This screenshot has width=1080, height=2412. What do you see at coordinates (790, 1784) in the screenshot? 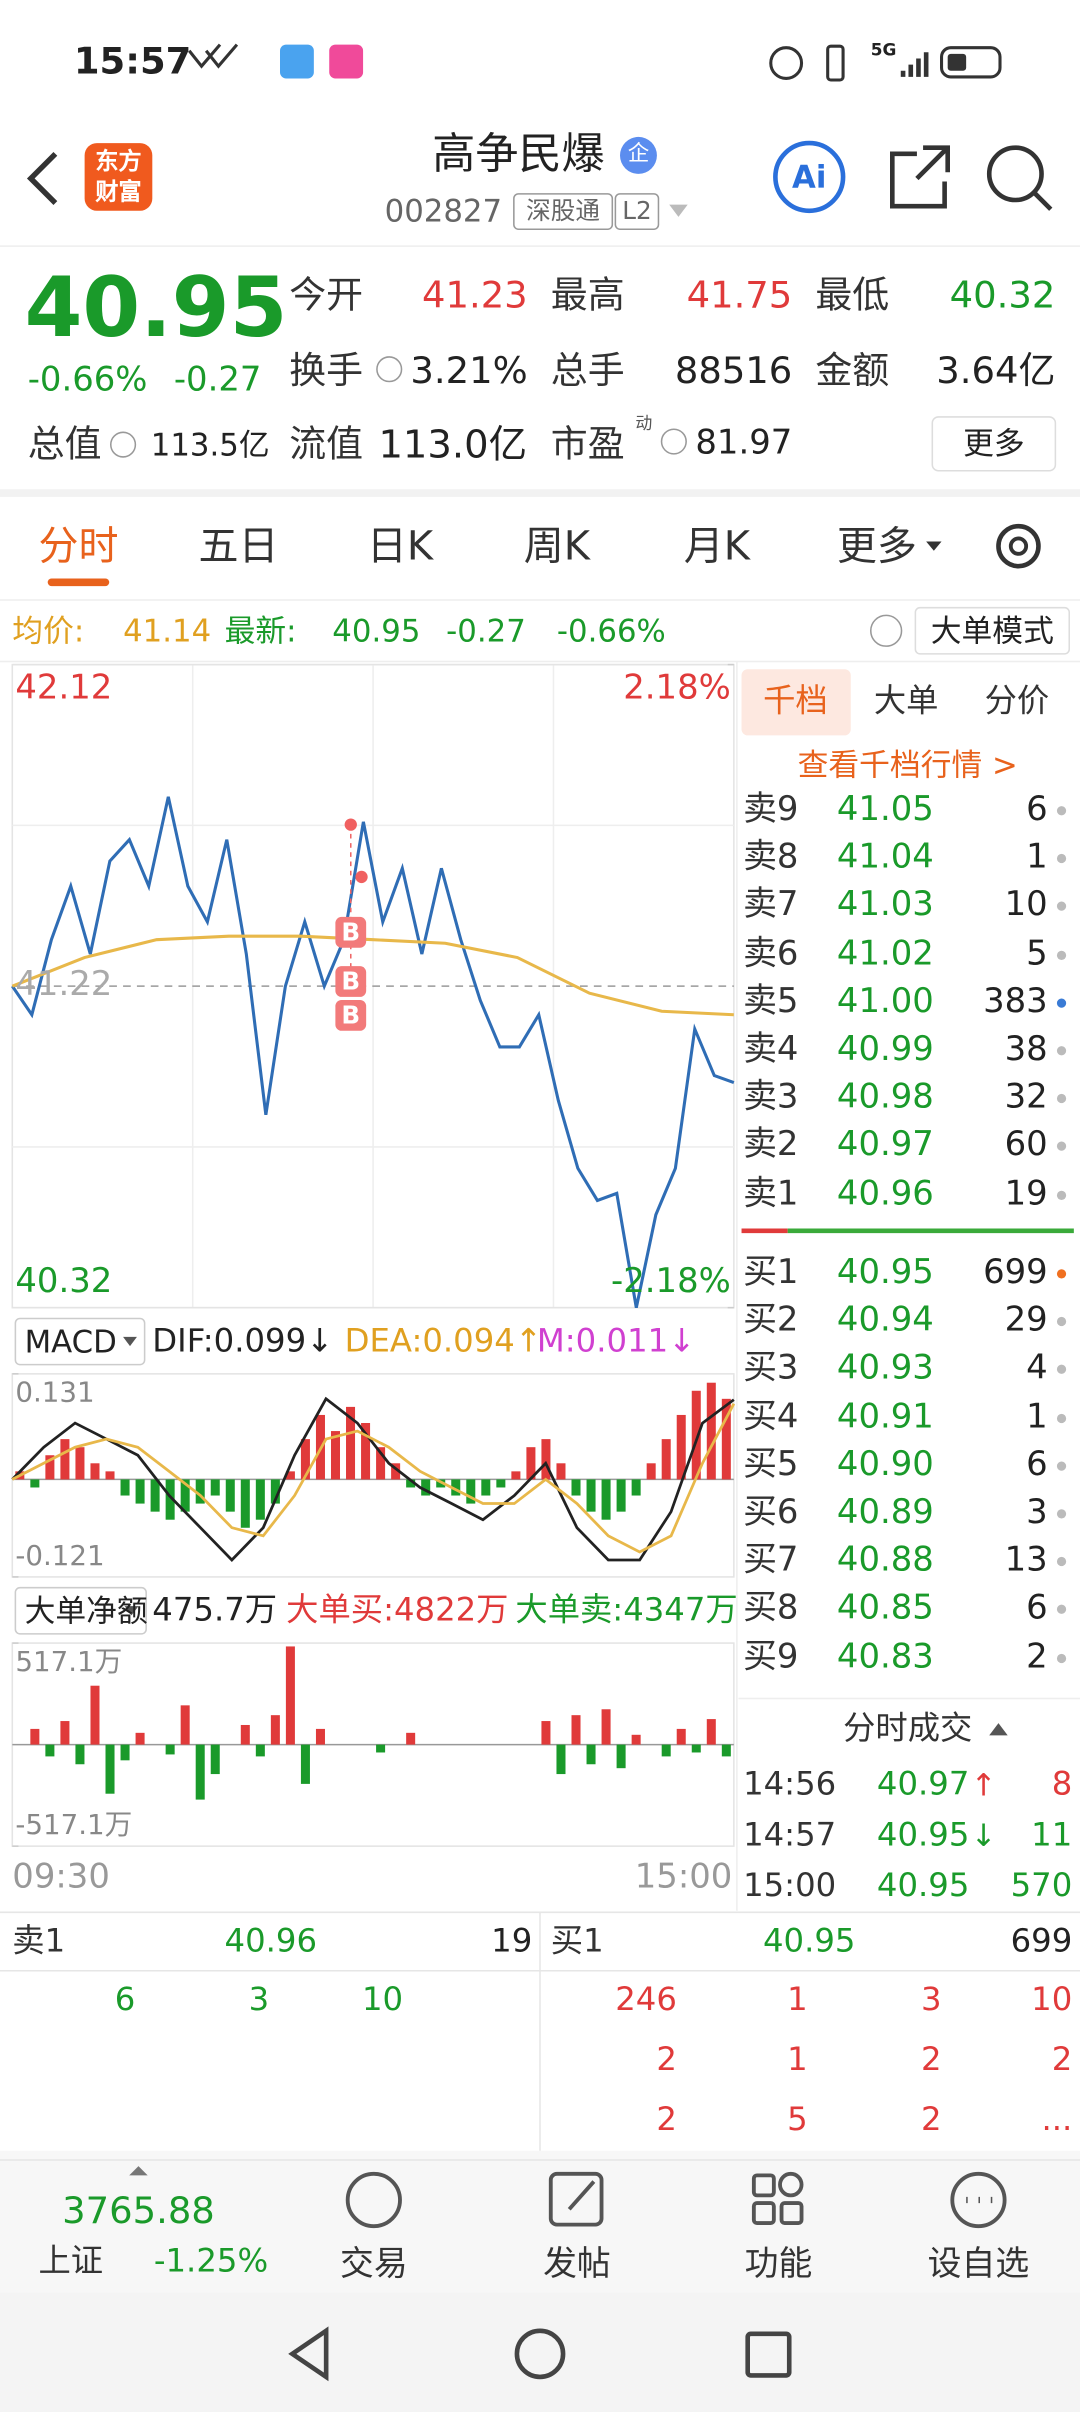
I see `tick-time: 14:56` at bounding box center [790, 1784].